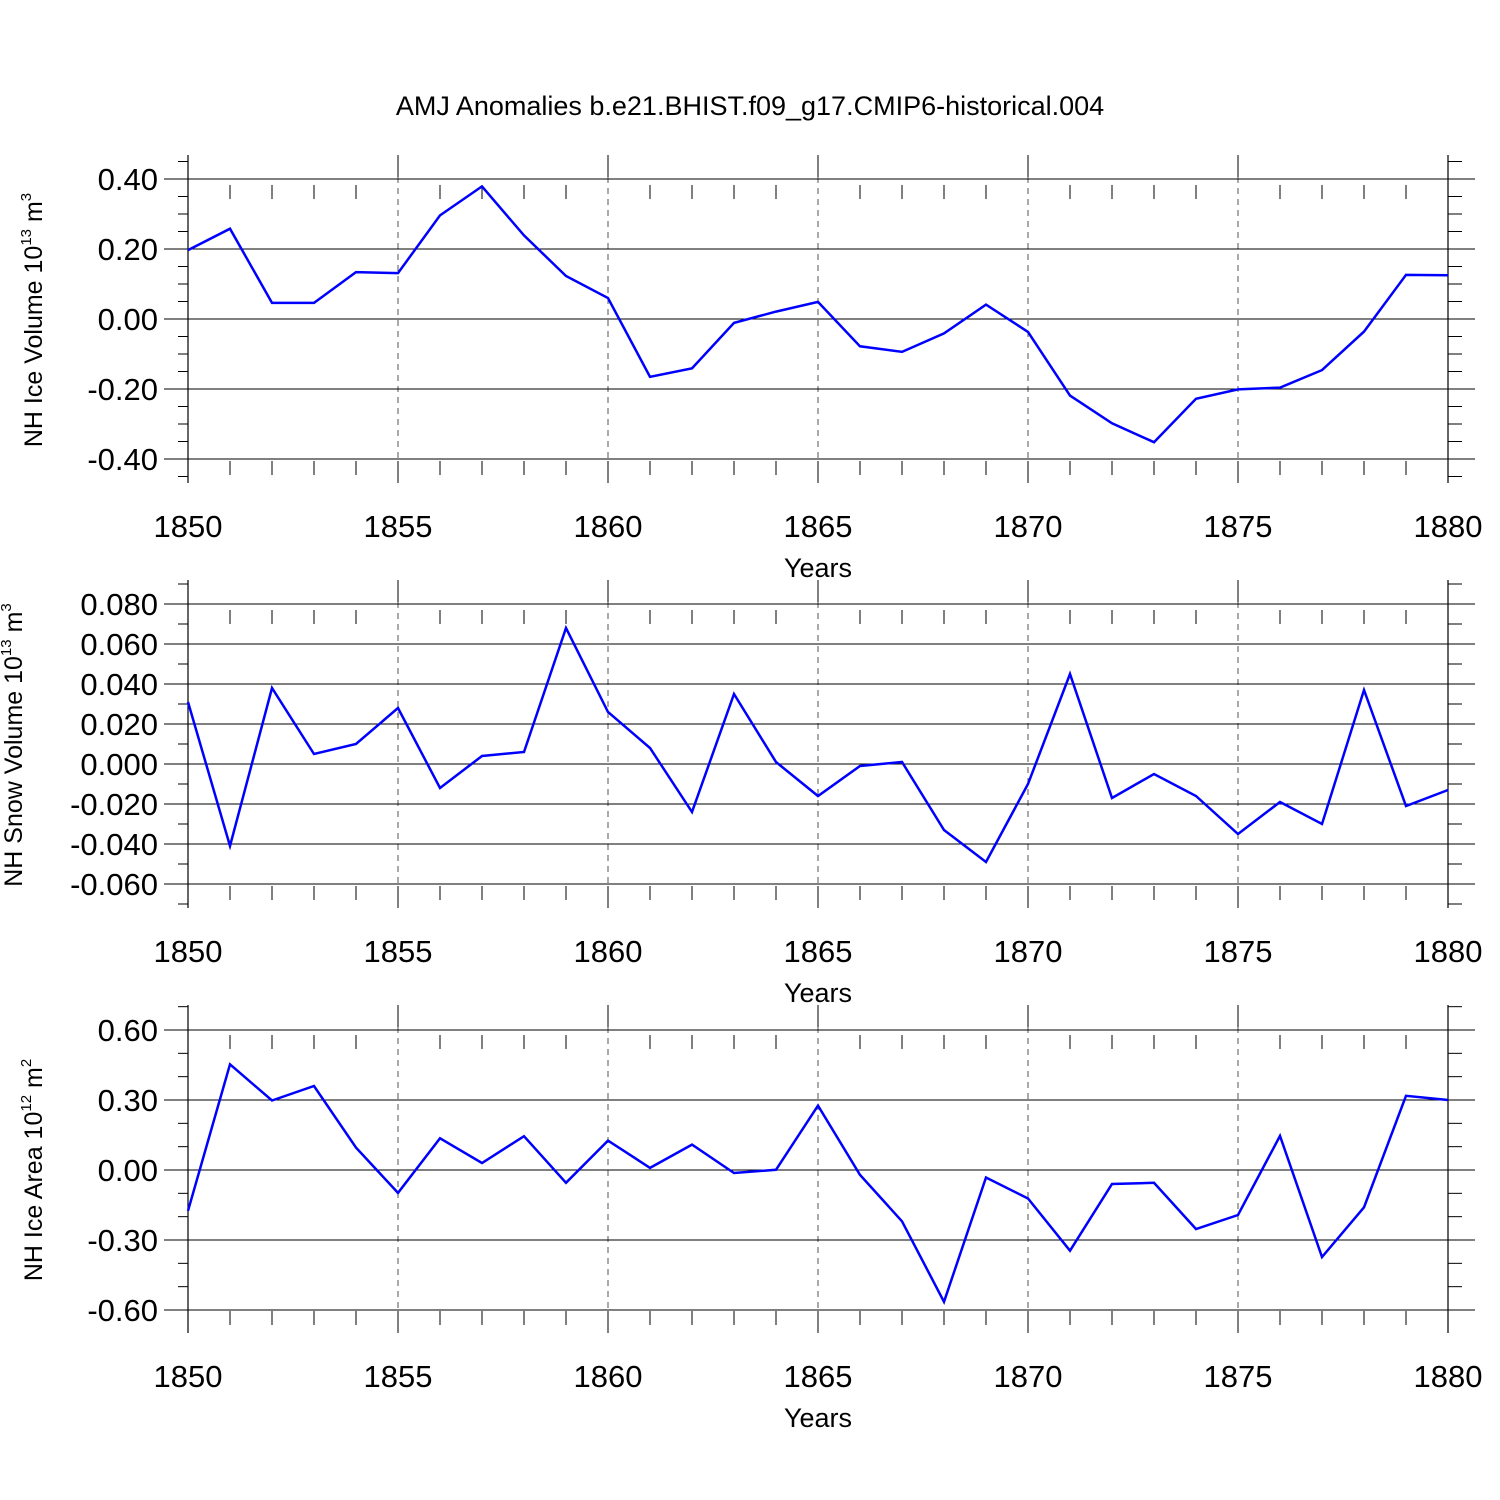 The height and width of the screenshot is (1500, 1500). I want to click on y-axis-label-part: NH Ice Volume 10, so click(34, 347).